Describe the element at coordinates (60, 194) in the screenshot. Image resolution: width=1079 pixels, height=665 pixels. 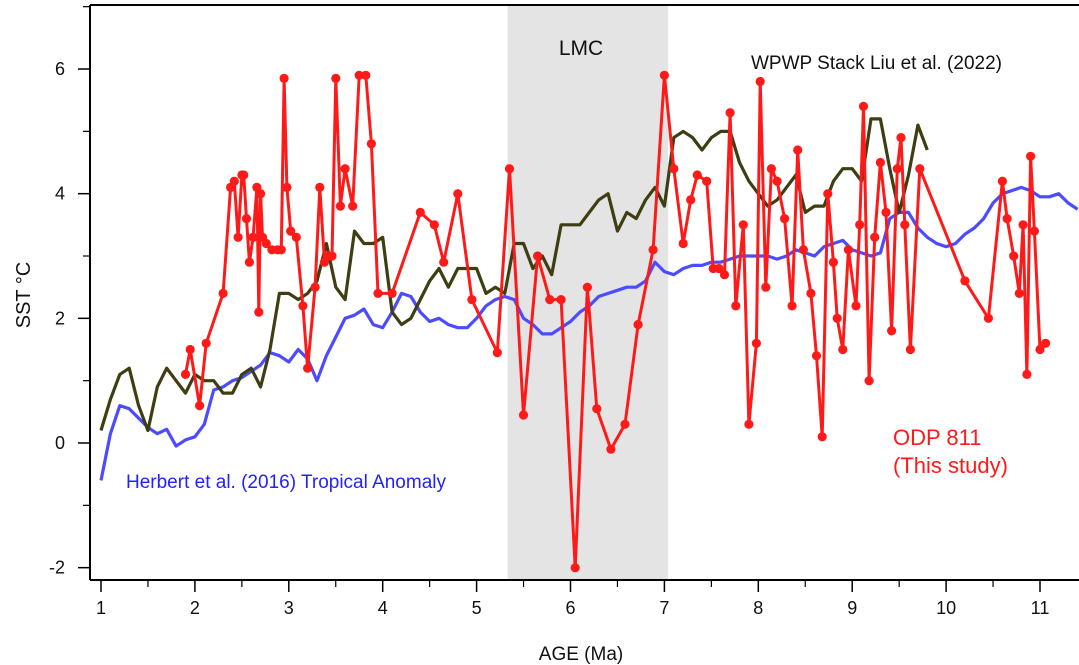
I see `y-tick-label: 4` at that location.